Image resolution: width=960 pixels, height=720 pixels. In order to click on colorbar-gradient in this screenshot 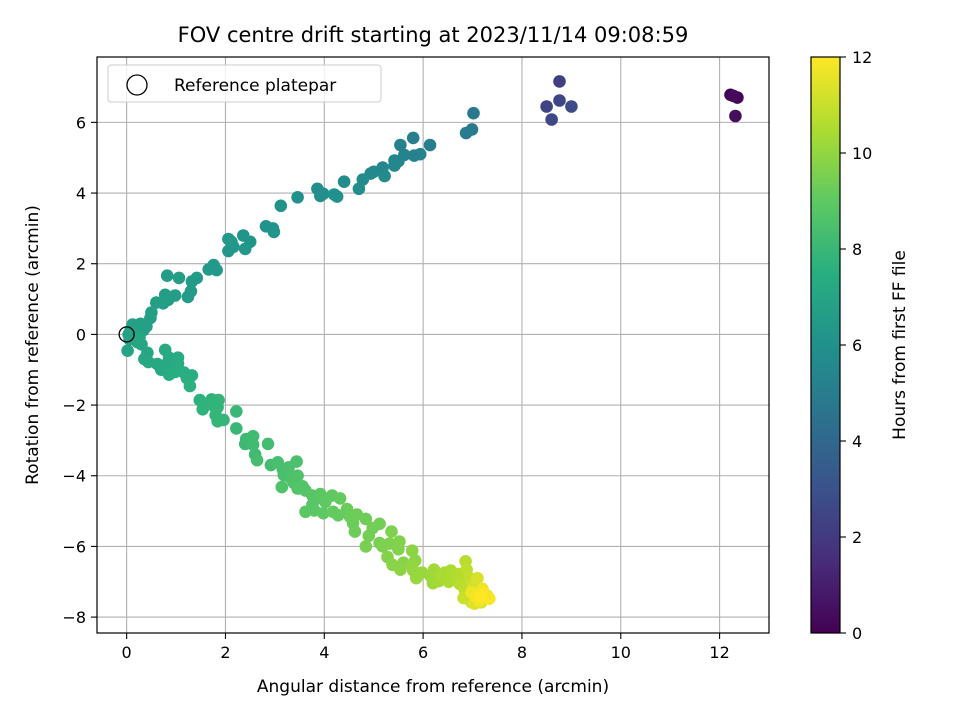, I will do `click(825, 345)`.